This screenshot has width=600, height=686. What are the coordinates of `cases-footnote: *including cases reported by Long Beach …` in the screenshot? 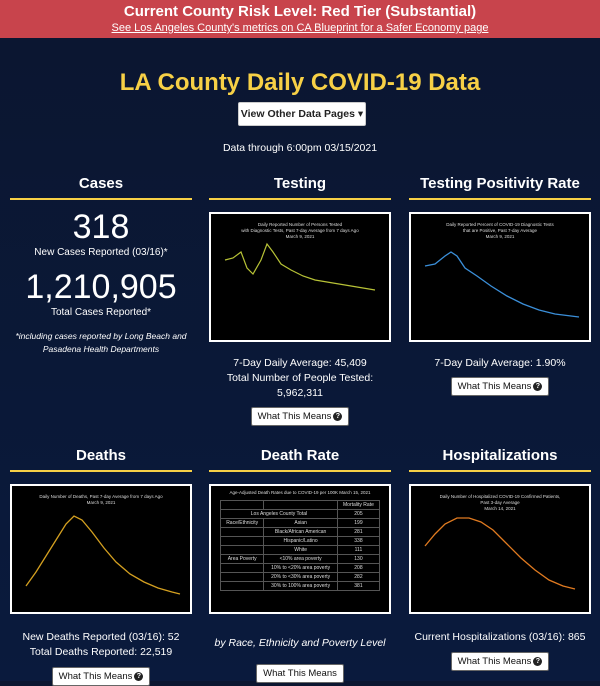 It's located at (101, 342).